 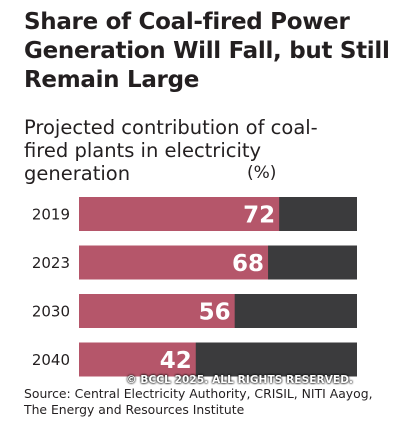 What do you see at coordinates (176, 361) in the screenshot?
I see `value-label-2040: 42` at bounding box center [176, 361].